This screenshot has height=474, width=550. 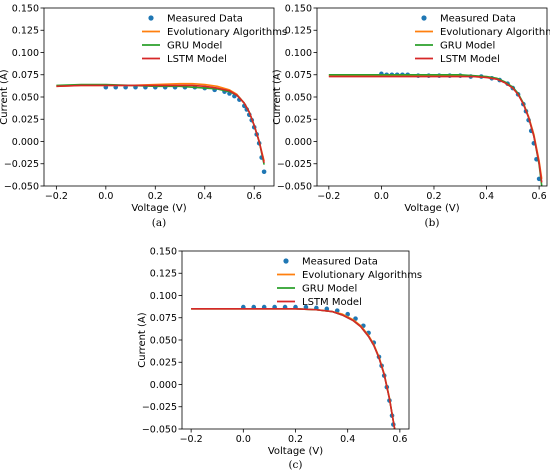 I want to click on panel-label: (a), so click(x=159, y=223).